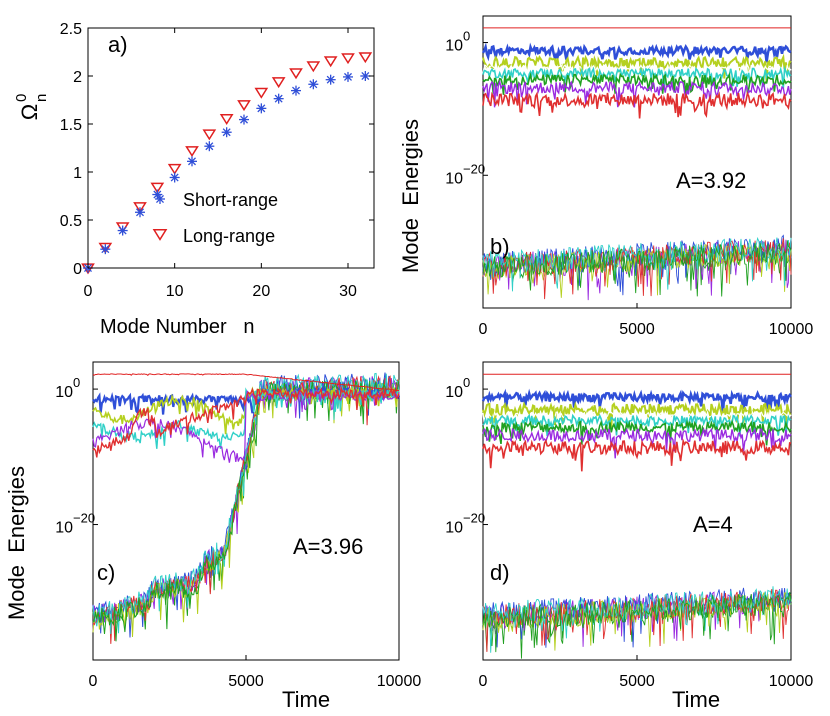 This screenshot has width=830, height=716. I want to click on panel-c-ytick-exp: −20, so click(84, 518).